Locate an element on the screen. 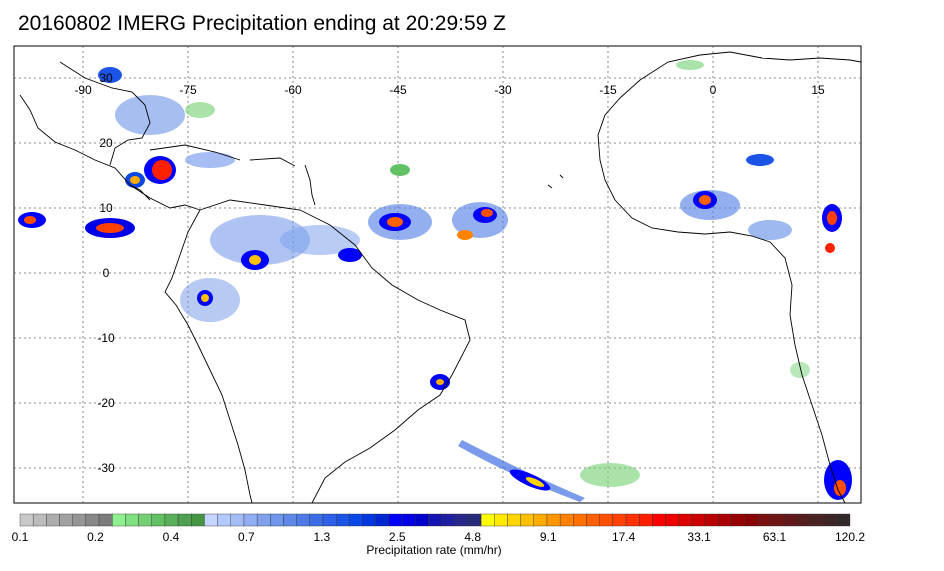 The image size is (944, 571). lon-label: -90 is located at coordinates (83, 90).